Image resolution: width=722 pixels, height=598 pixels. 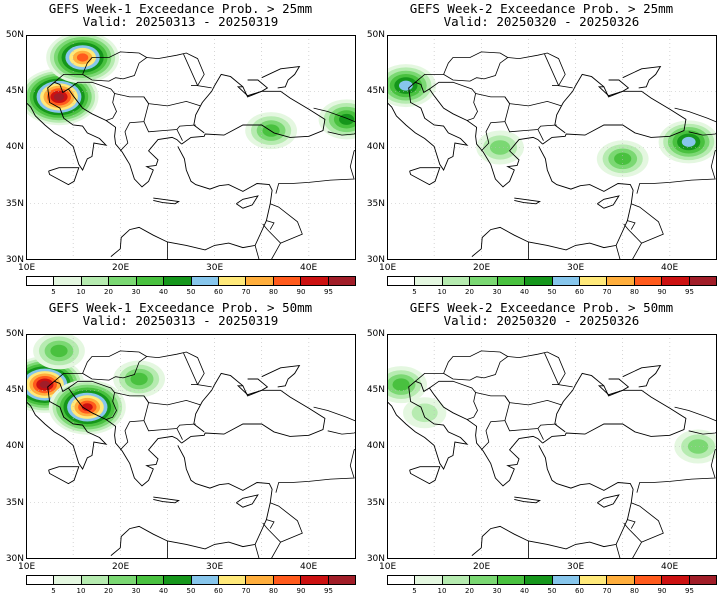 I want to click on panel-title: GEFS Week-2 Exceedance Prob. > 25mm, so click(x=541, y=8).